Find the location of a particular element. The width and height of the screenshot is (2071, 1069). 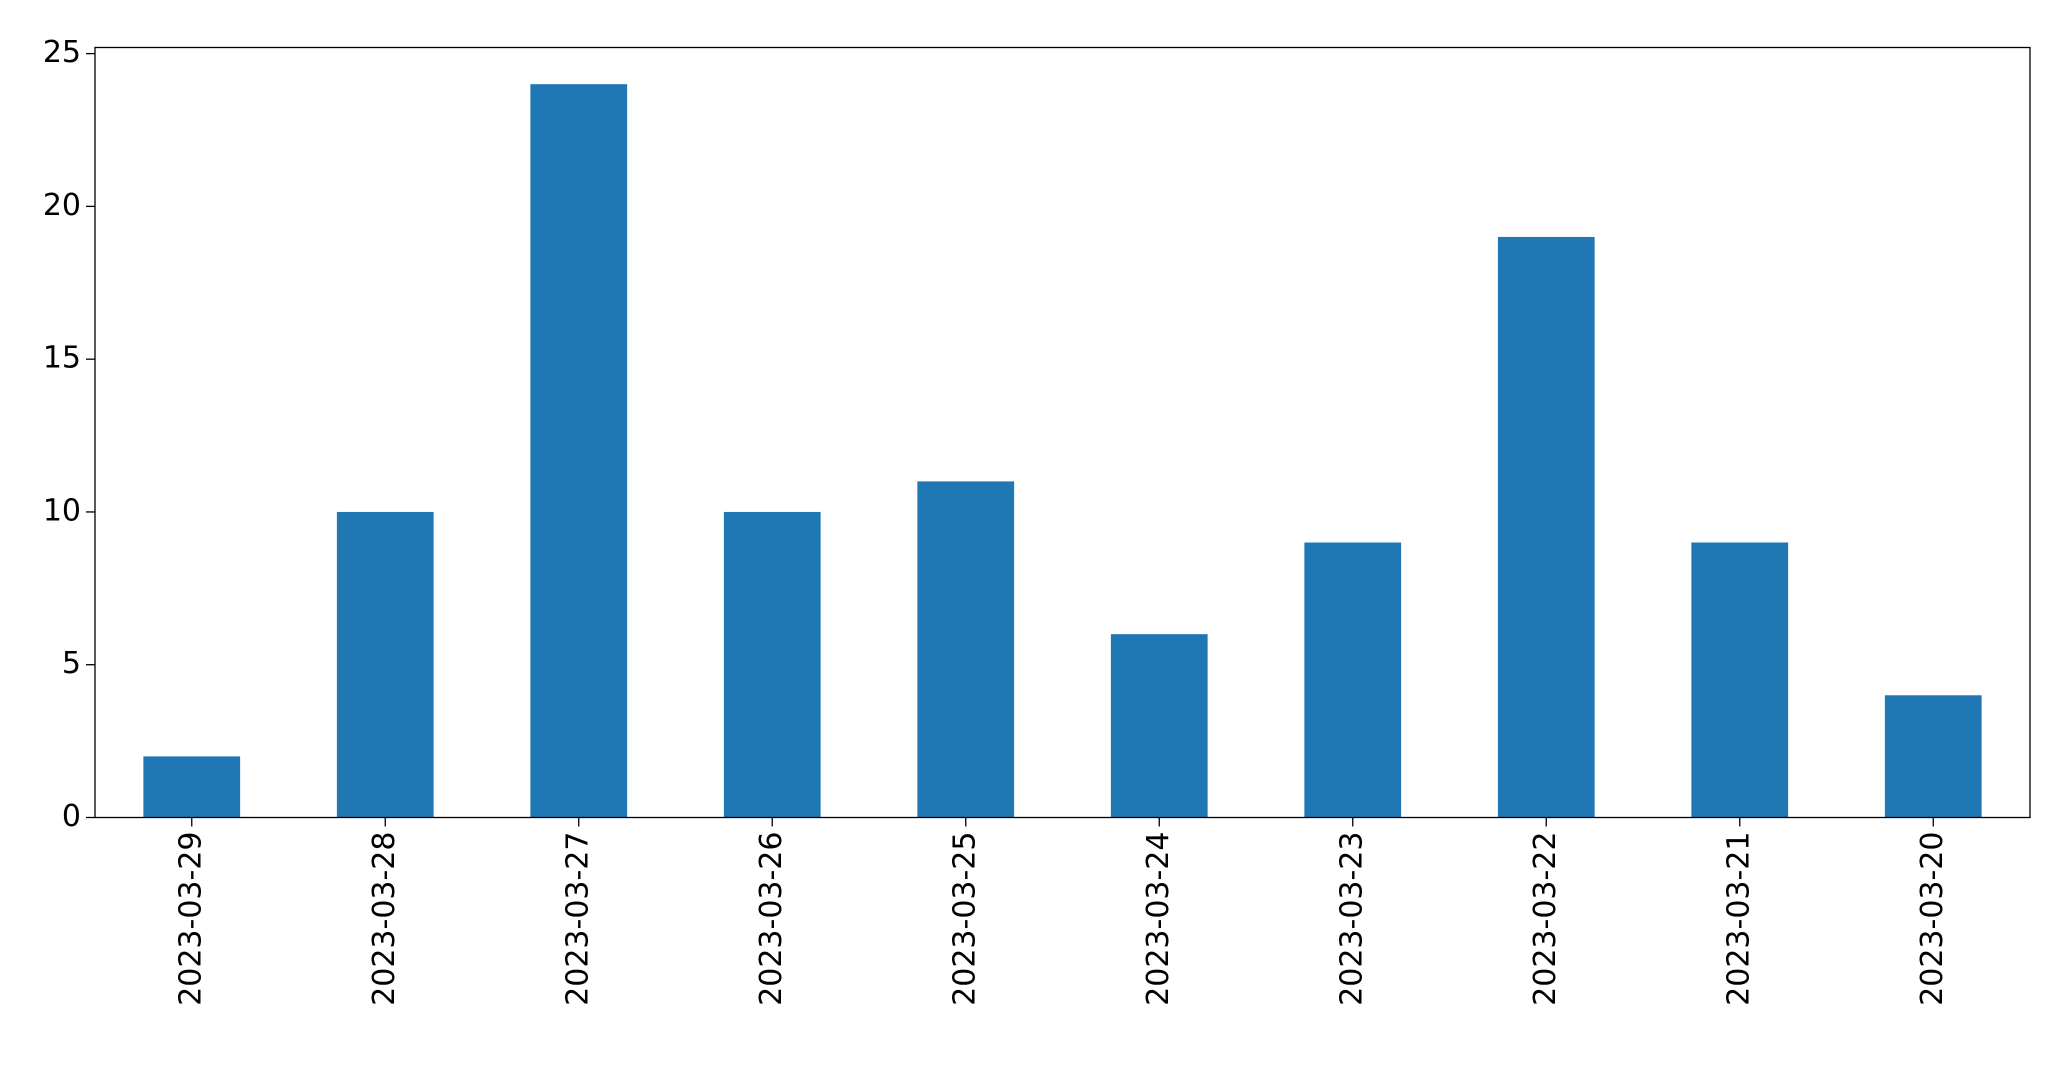

y-tick-label: 25 is located at coordinates (62, 52).